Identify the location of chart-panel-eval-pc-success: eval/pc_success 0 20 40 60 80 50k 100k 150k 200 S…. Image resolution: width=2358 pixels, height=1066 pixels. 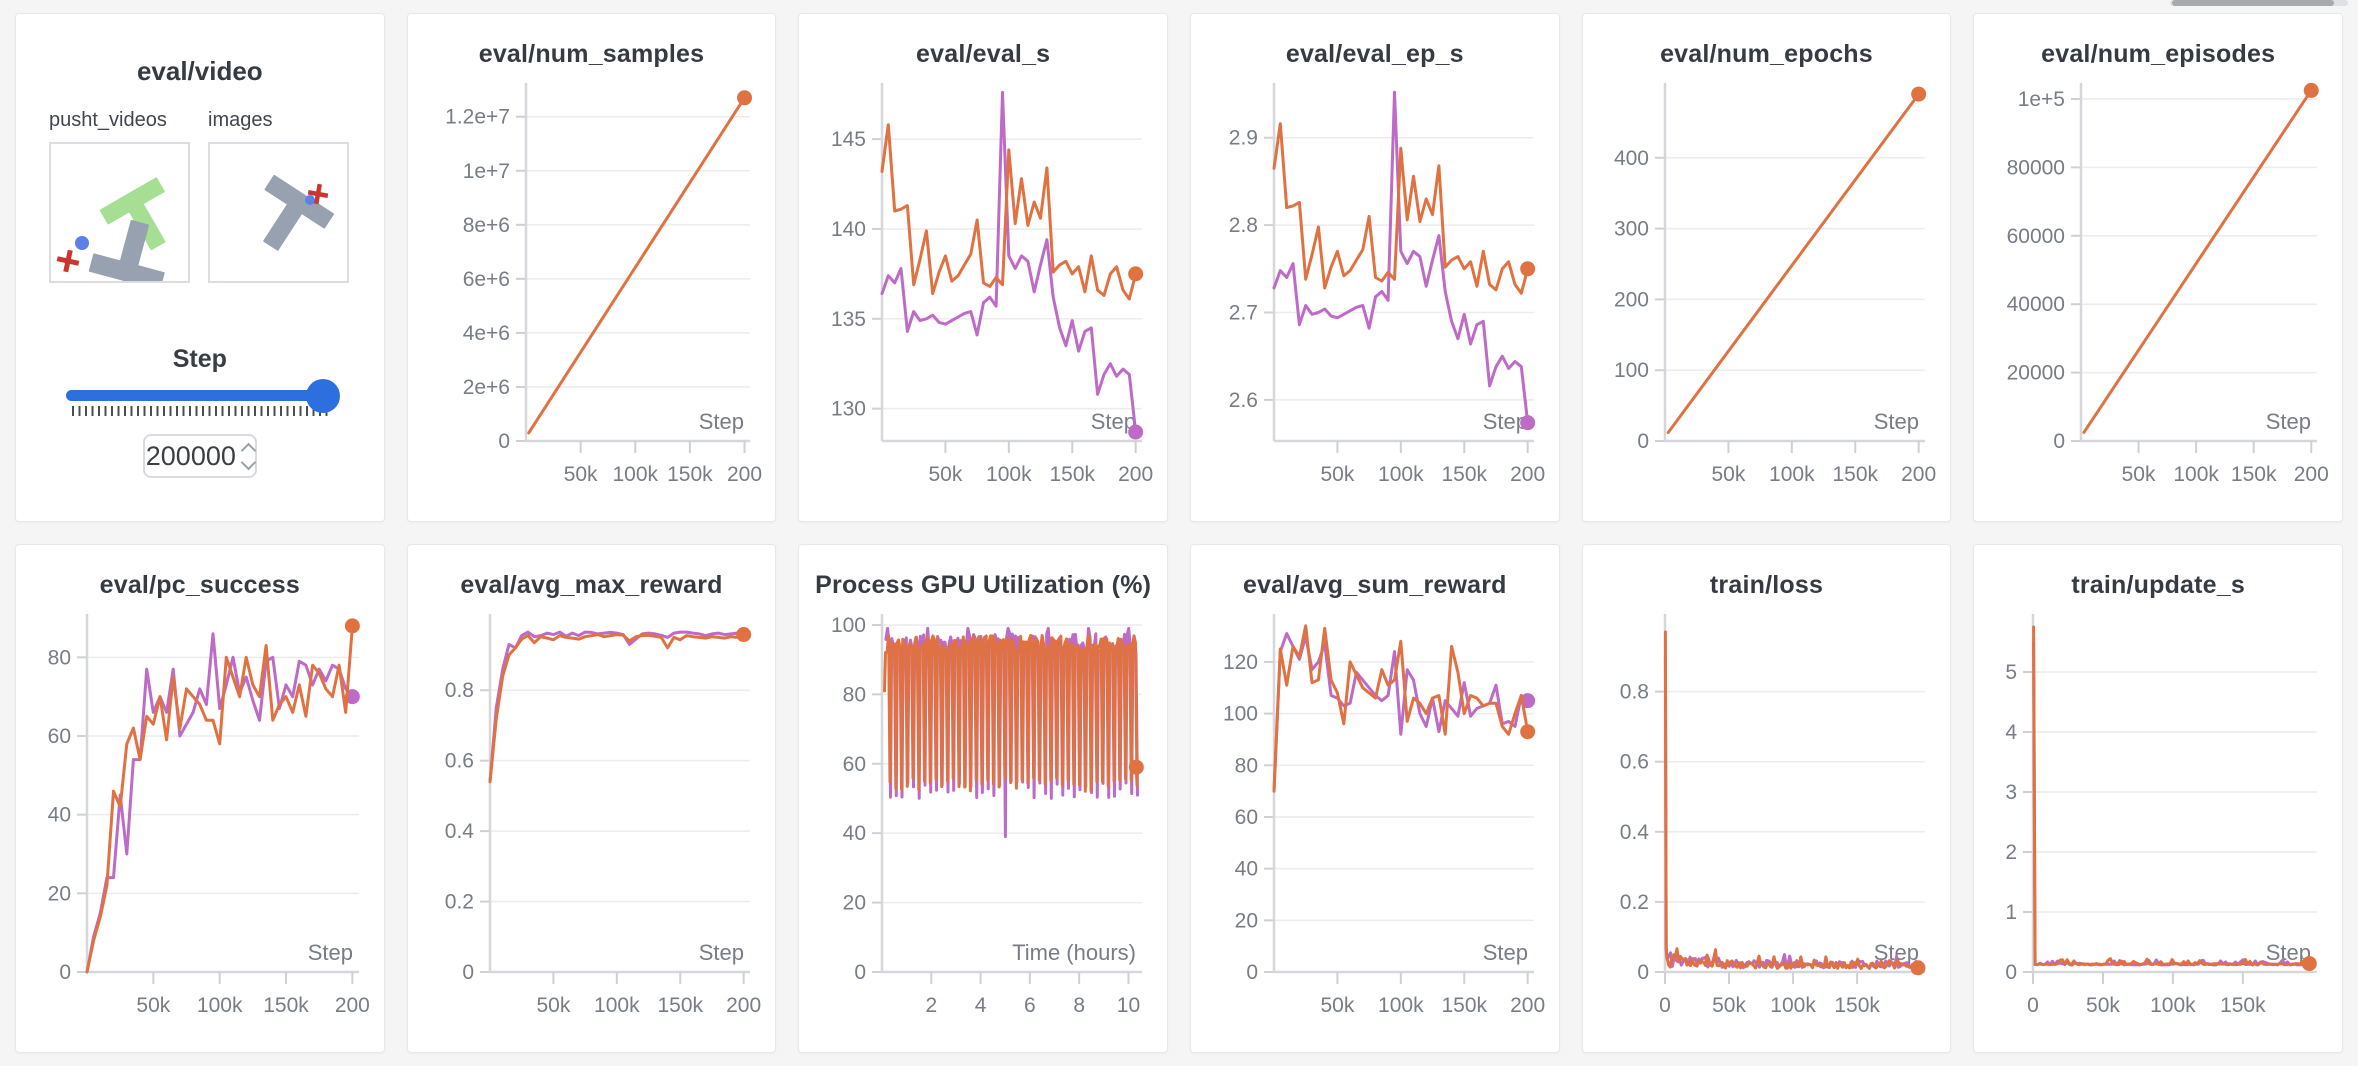
(200, 798).